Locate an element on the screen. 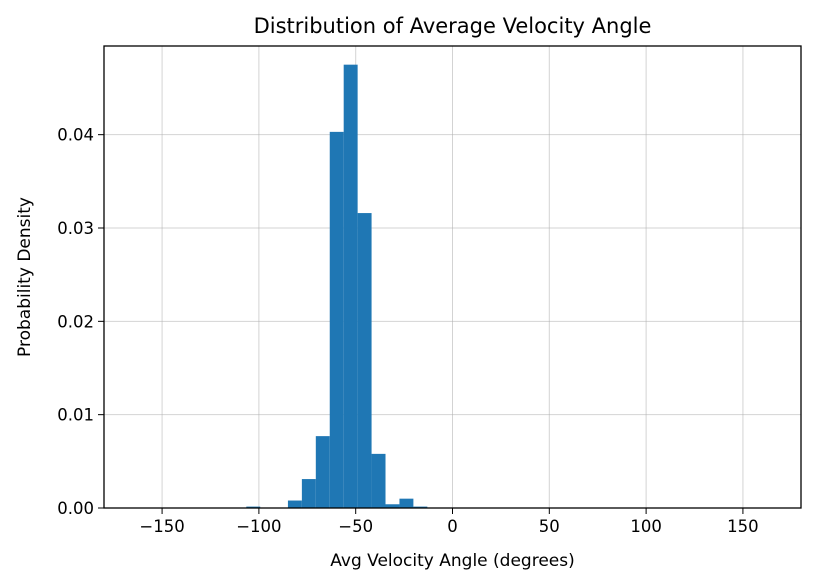 This screenshot has width=816, height=586. x-axis-label: Avg Velocity Angle (degrees) is located at coordinates (452, 561).